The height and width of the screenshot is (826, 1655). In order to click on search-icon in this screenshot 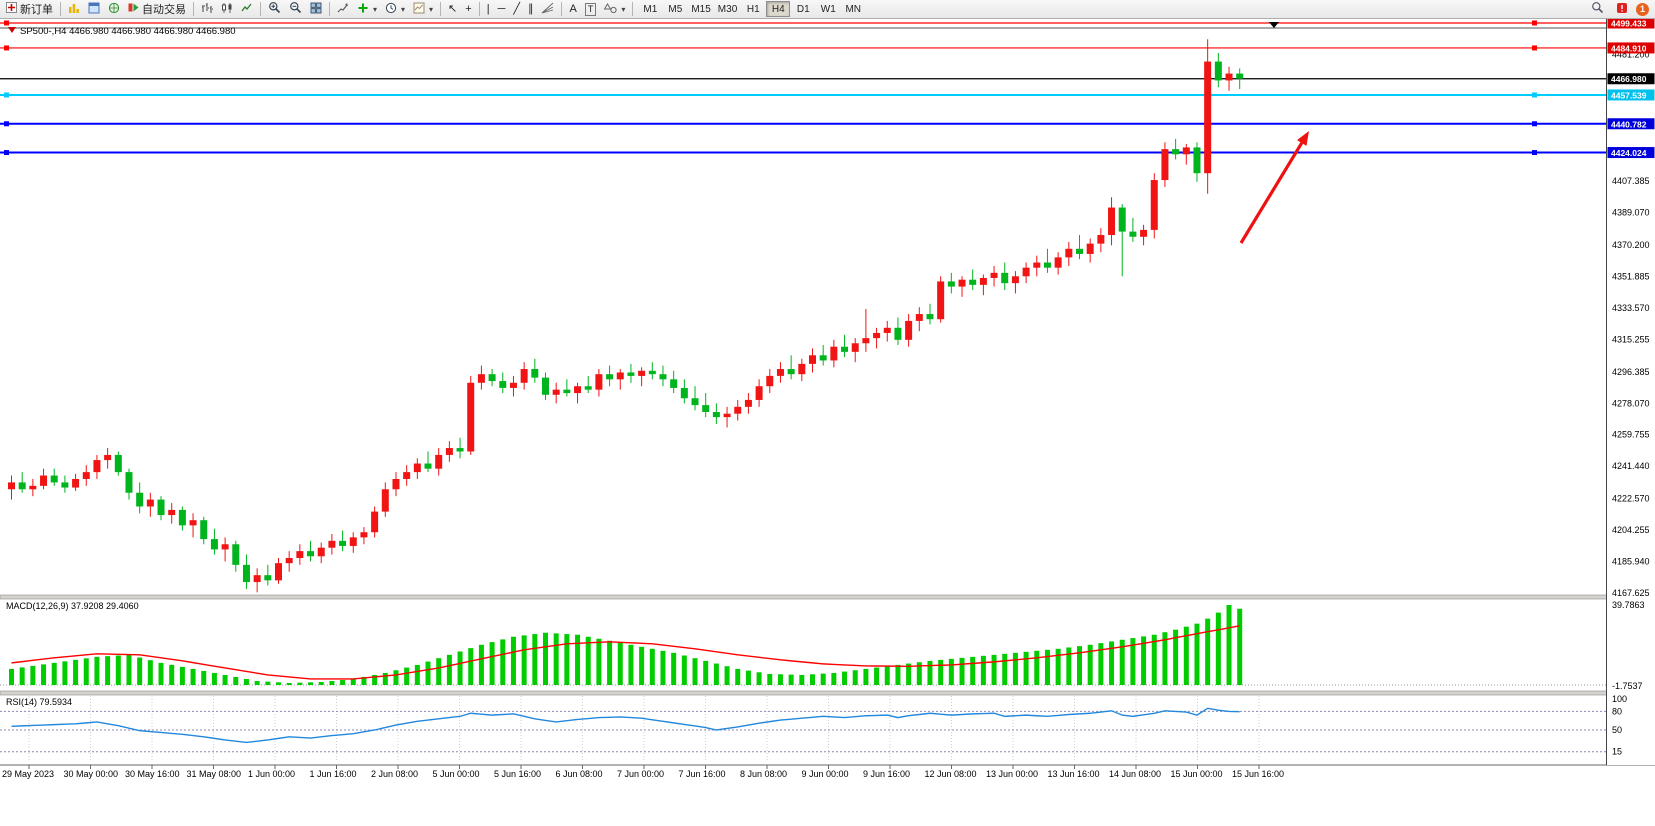, I will do `click(1597, 9)`.